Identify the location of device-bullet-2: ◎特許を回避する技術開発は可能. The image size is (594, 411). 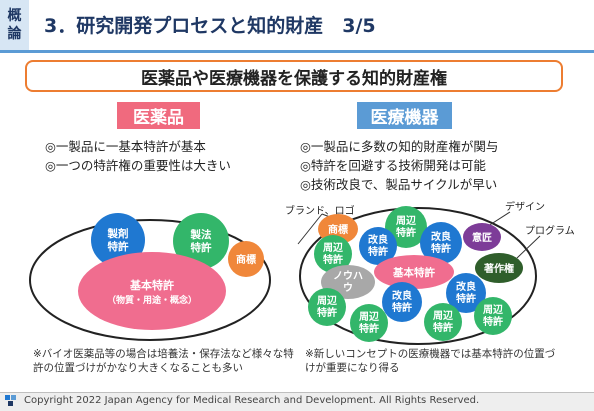
(393, 165).